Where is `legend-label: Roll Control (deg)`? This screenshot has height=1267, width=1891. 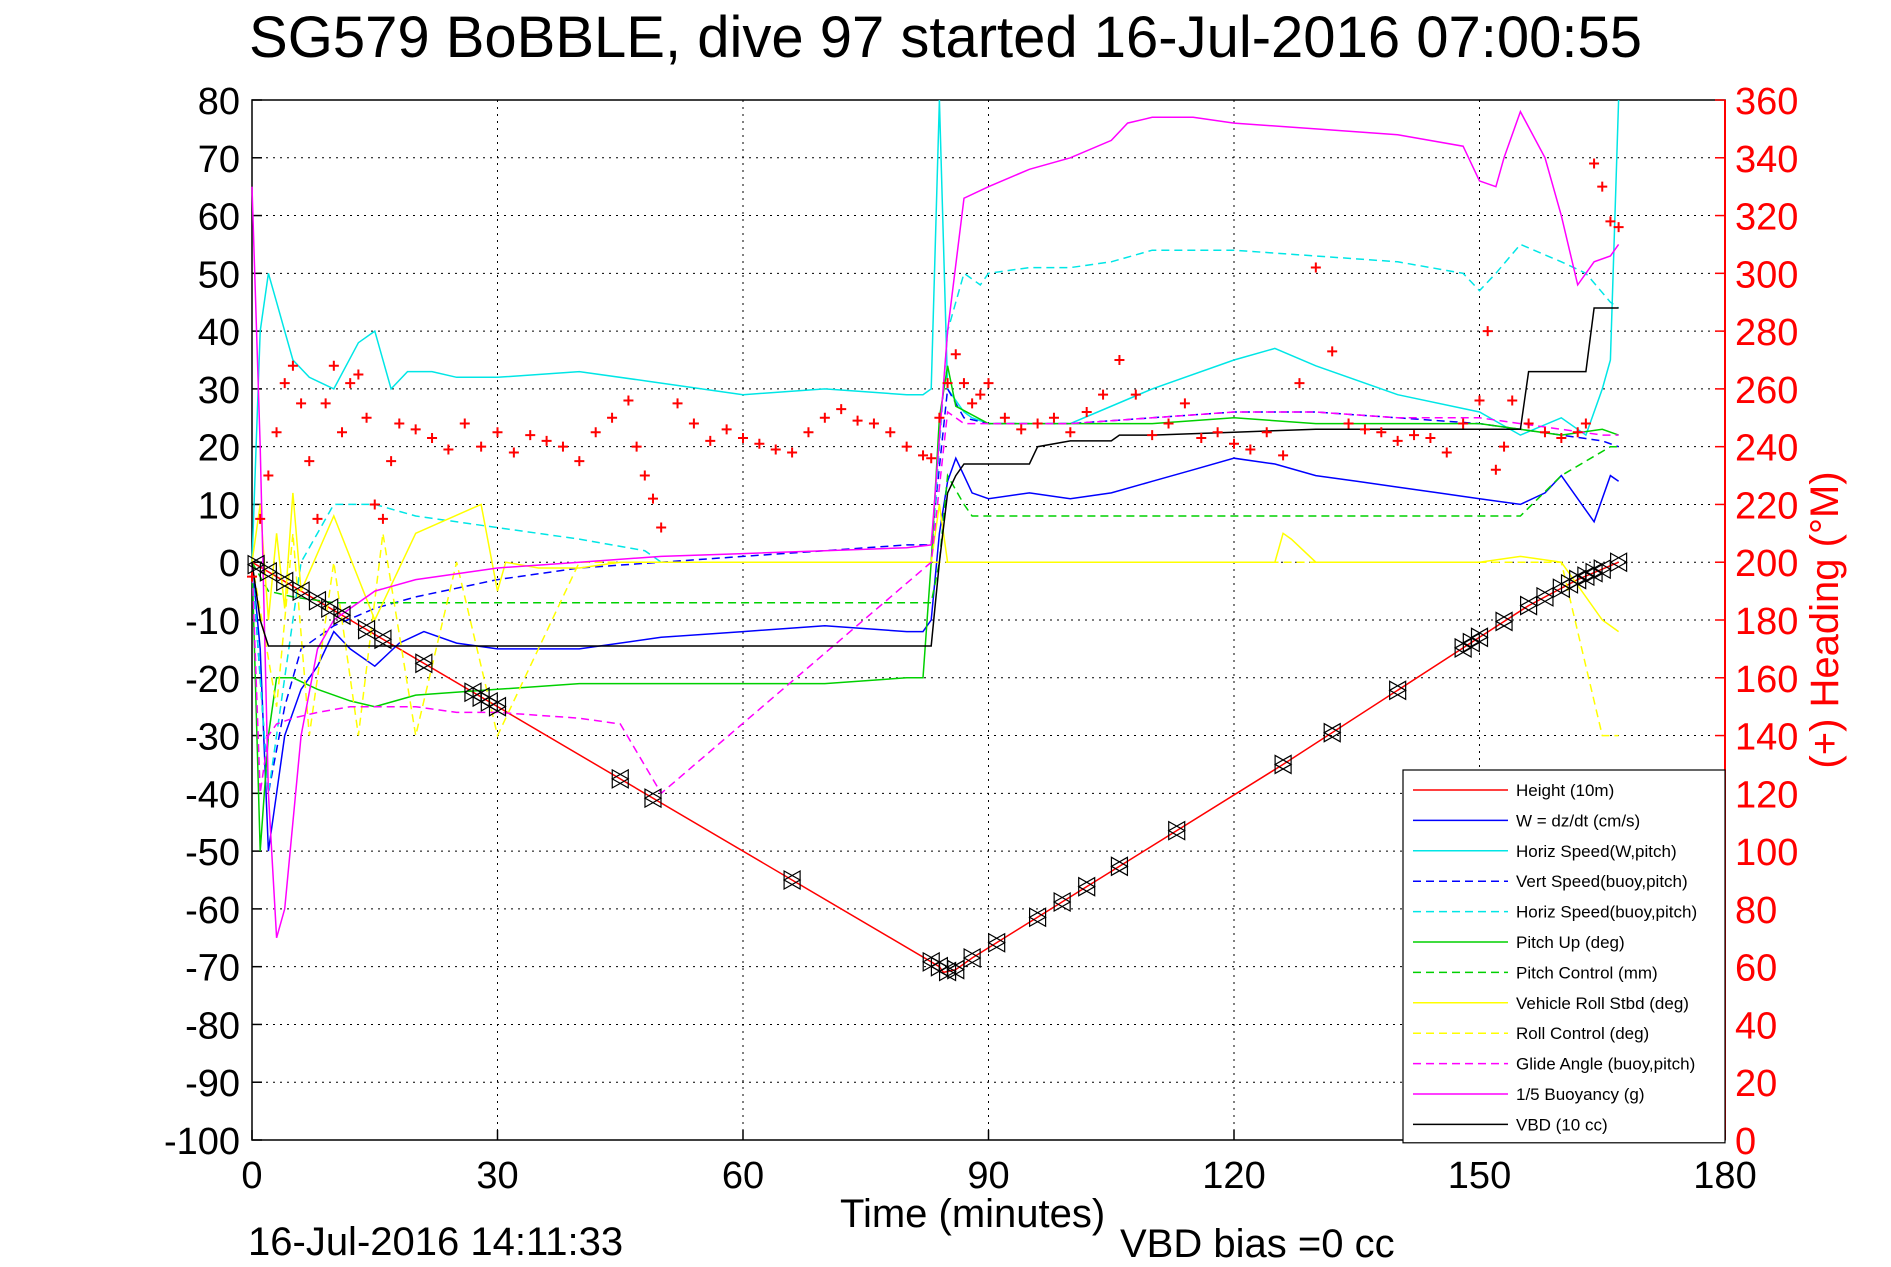
legend-label: Roll Control (deg) is located at coordinates (1582, 1033).